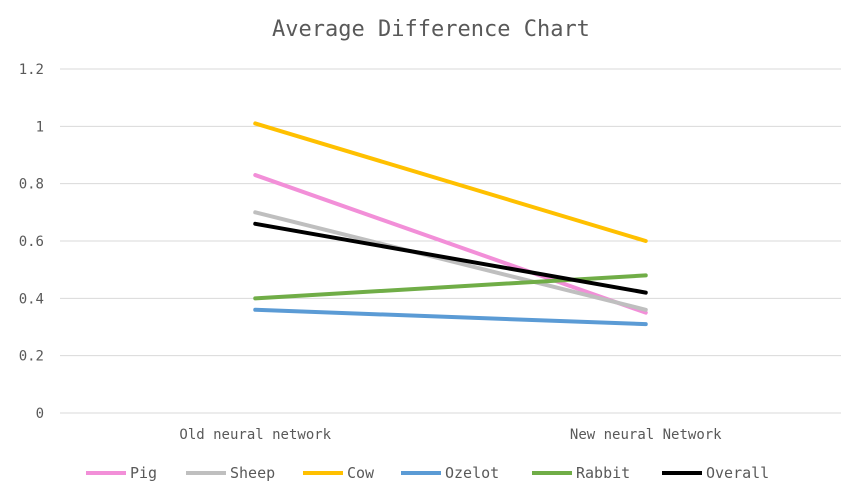 Image resolution: width=853 pixels, height=495 pixels. I want to click on legend-label-pig: Pig, so click(143, 473).